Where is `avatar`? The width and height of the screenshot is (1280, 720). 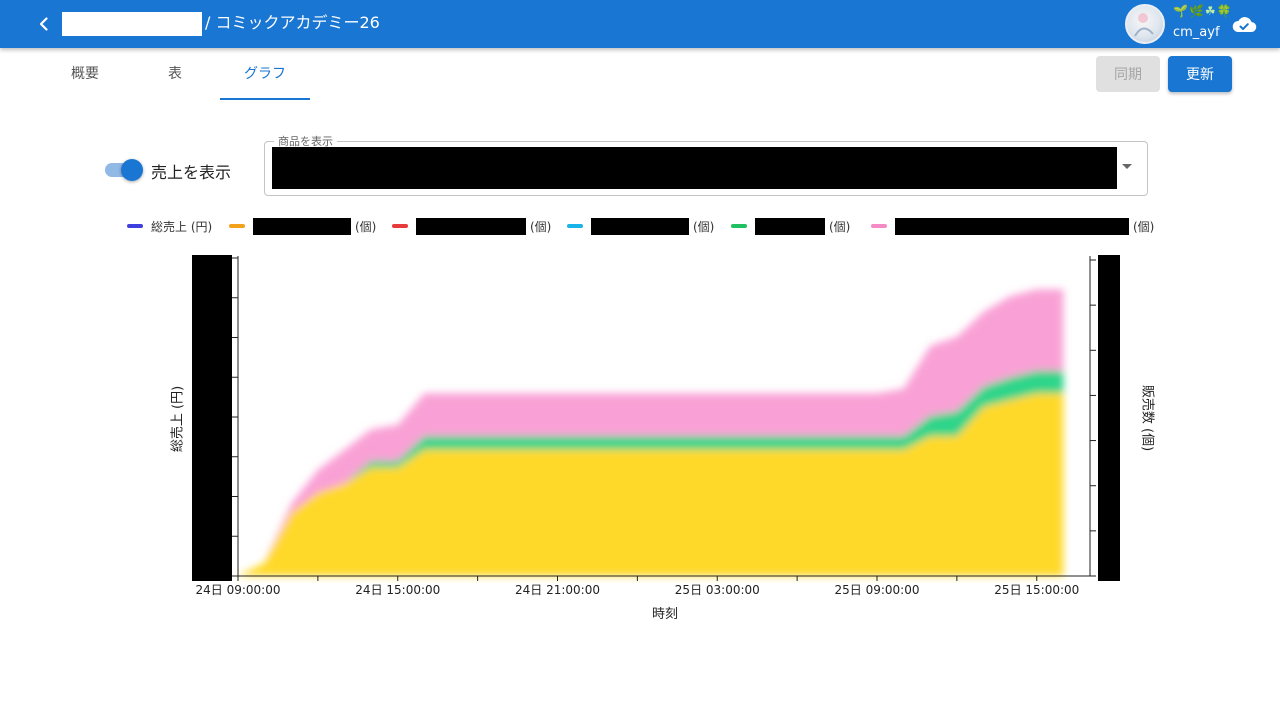 avatar is located at coordinates (1145, 24).